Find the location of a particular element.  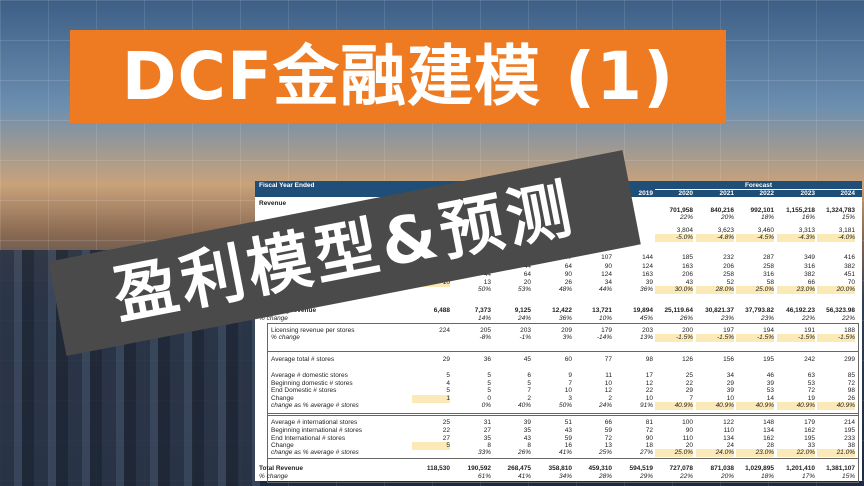

table-cell: 349 is located at coordinates (809, 257).